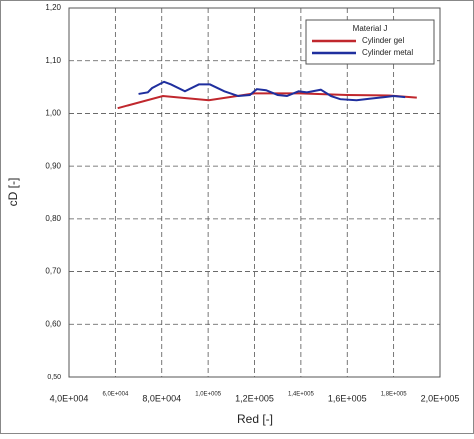 The image size is (474, 439). Describe the element at coordinates (53, 323) in the screenshot. I see `y-tick-label: 0,60` at that location.